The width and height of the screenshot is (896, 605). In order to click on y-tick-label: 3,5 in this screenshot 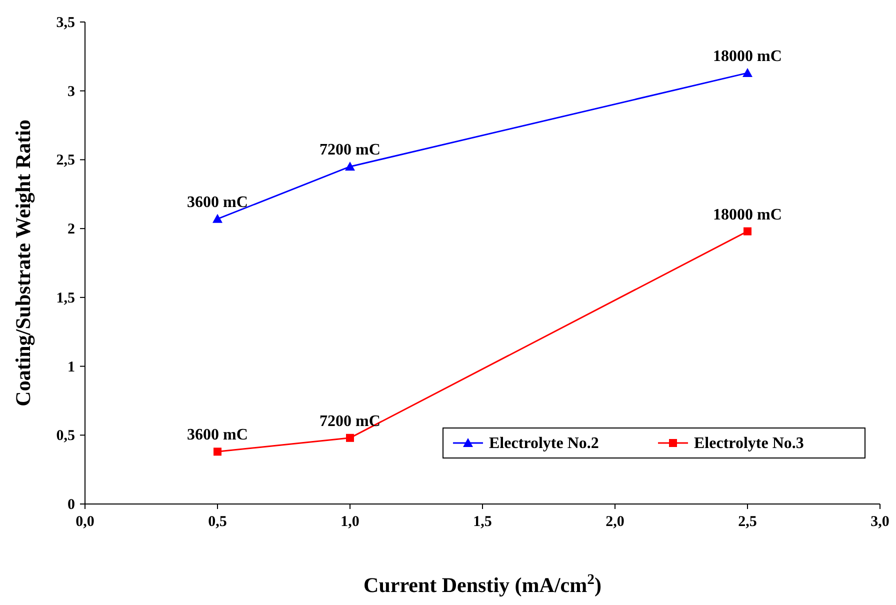, I will do `click(65, 23)`.